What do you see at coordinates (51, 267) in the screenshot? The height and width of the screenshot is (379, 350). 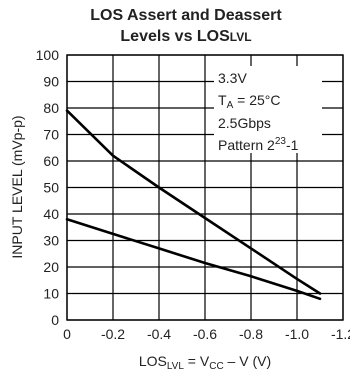 I see `y-tick-label: 20` at bounding box center [51, 267].